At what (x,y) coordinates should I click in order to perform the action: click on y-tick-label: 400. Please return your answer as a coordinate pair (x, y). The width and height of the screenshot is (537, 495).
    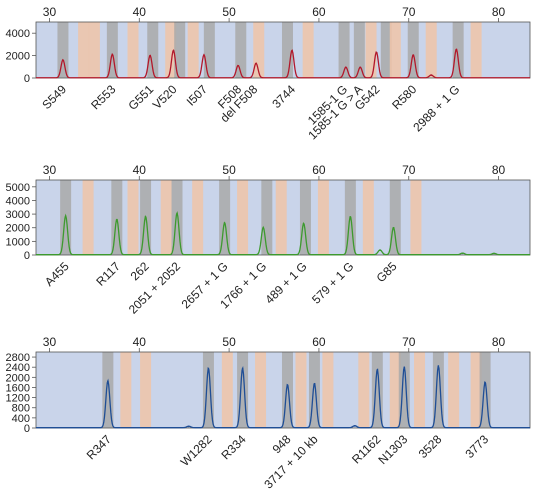
    Looking at the image, I should click on (21, 419).